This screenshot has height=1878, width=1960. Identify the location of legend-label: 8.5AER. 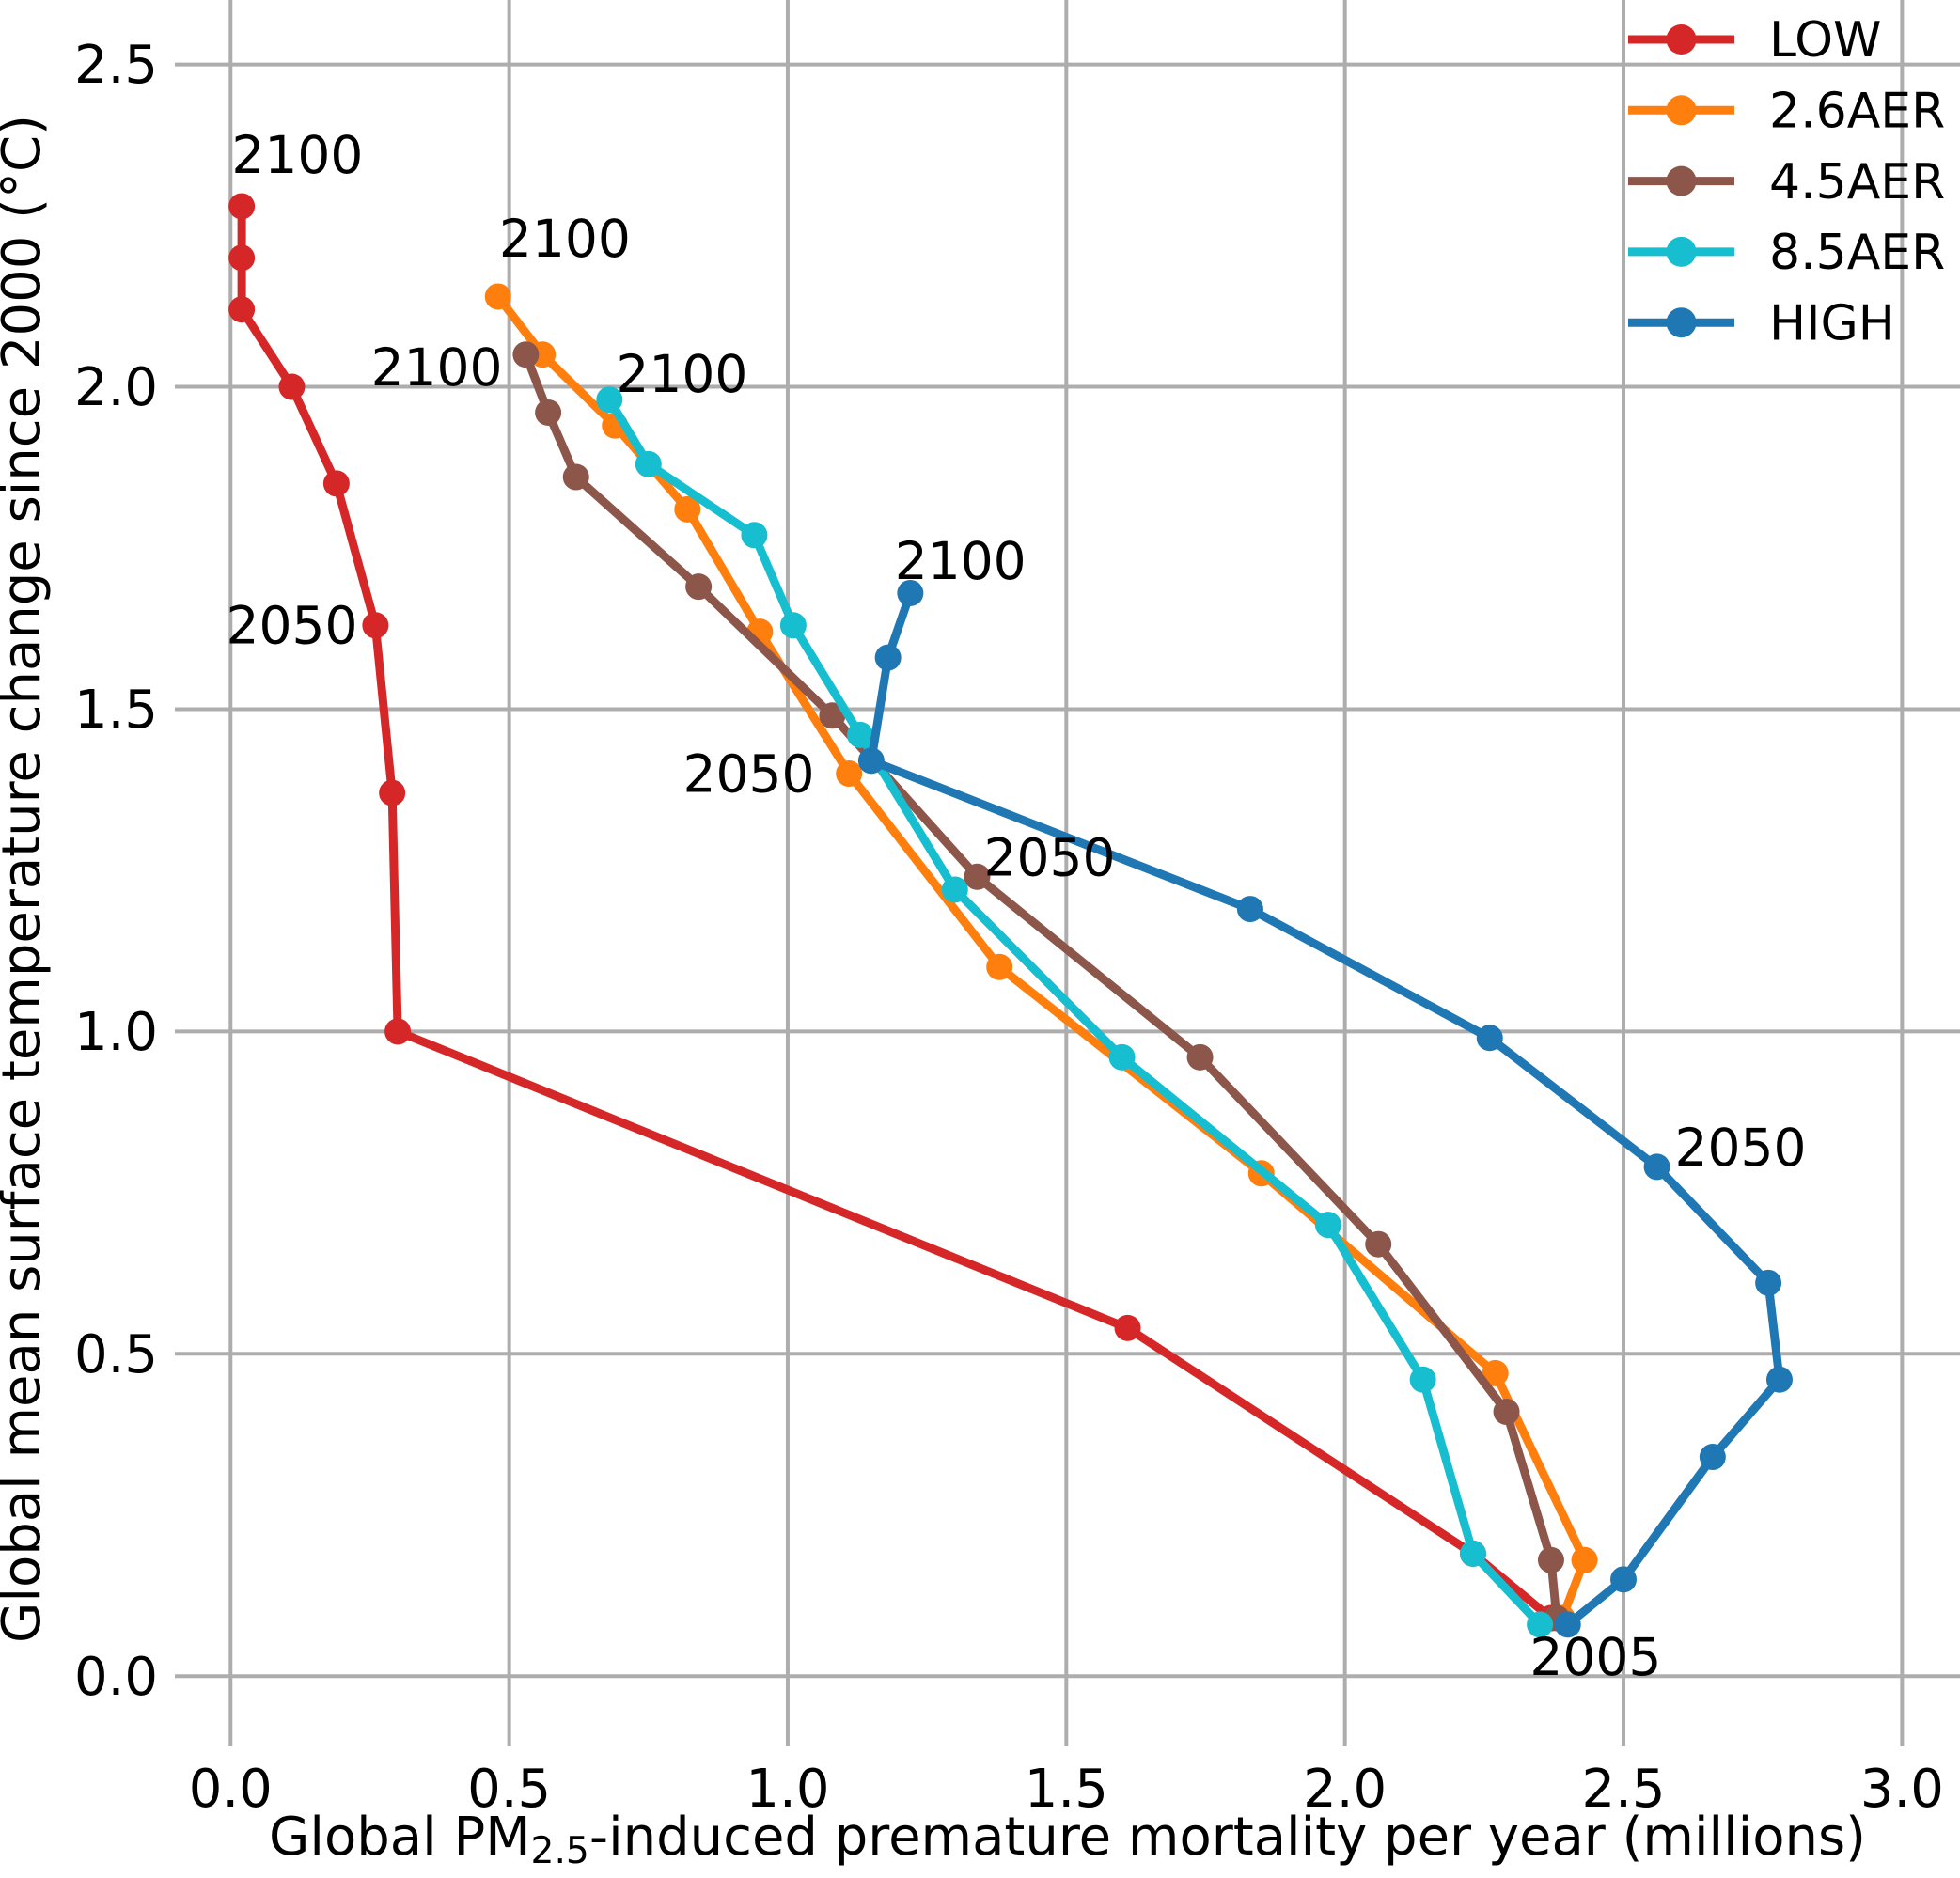
(1857, 253).